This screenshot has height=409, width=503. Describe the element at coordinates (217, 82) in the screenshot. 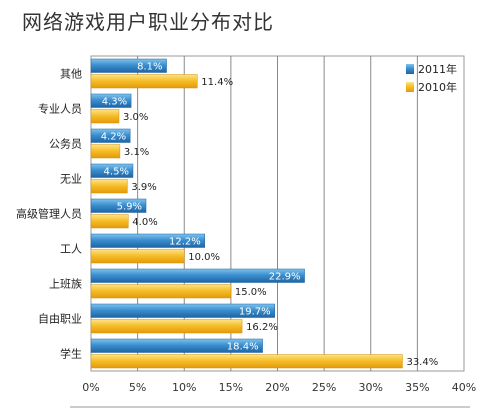

I see `data-label: 11.4%` at that location.